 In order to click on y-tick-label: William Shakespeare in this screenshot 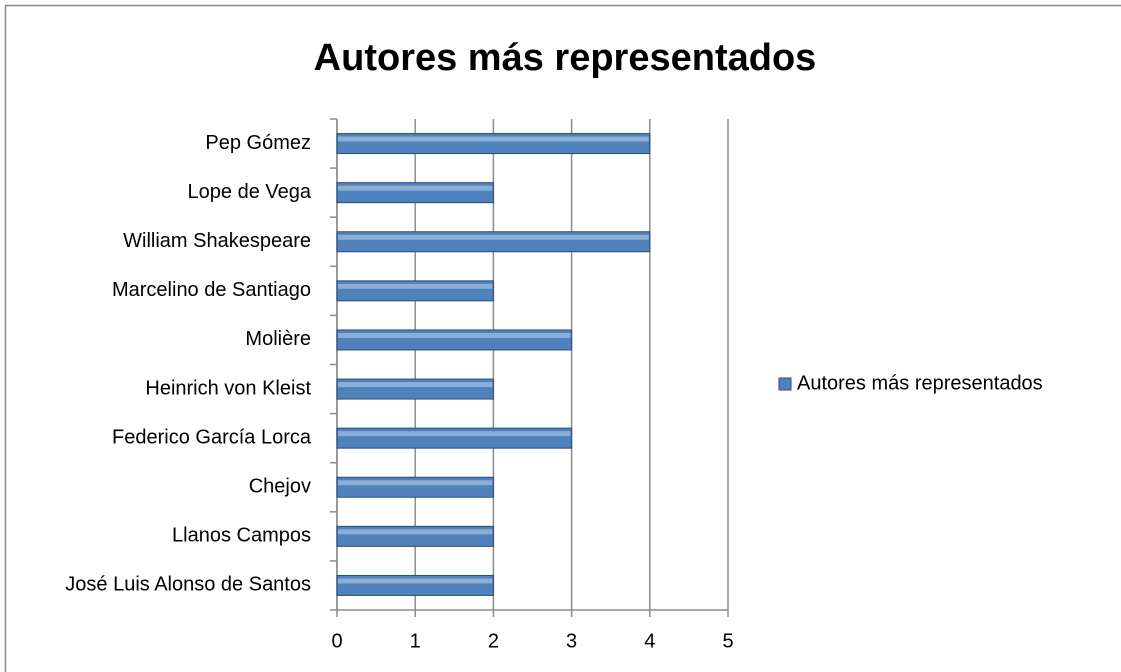, I will do `click(217, 241)`.